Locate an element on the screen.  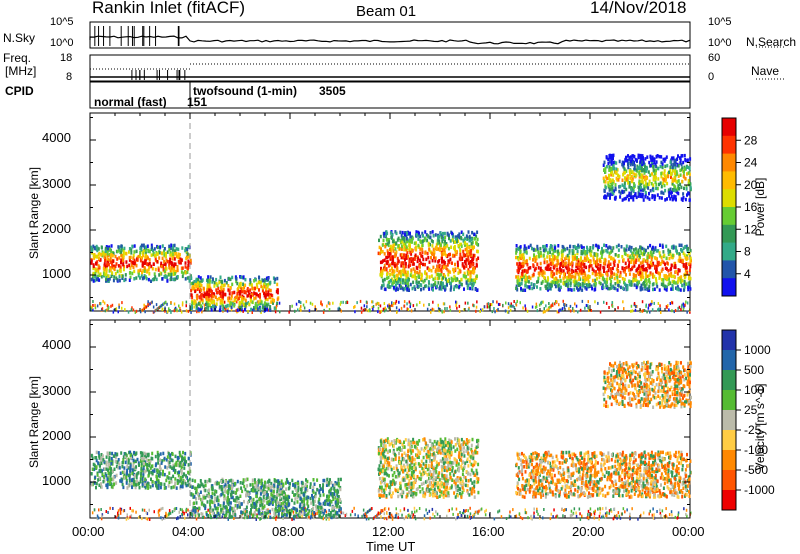
cpid-panel-frame is located at coordinates (390, 95).